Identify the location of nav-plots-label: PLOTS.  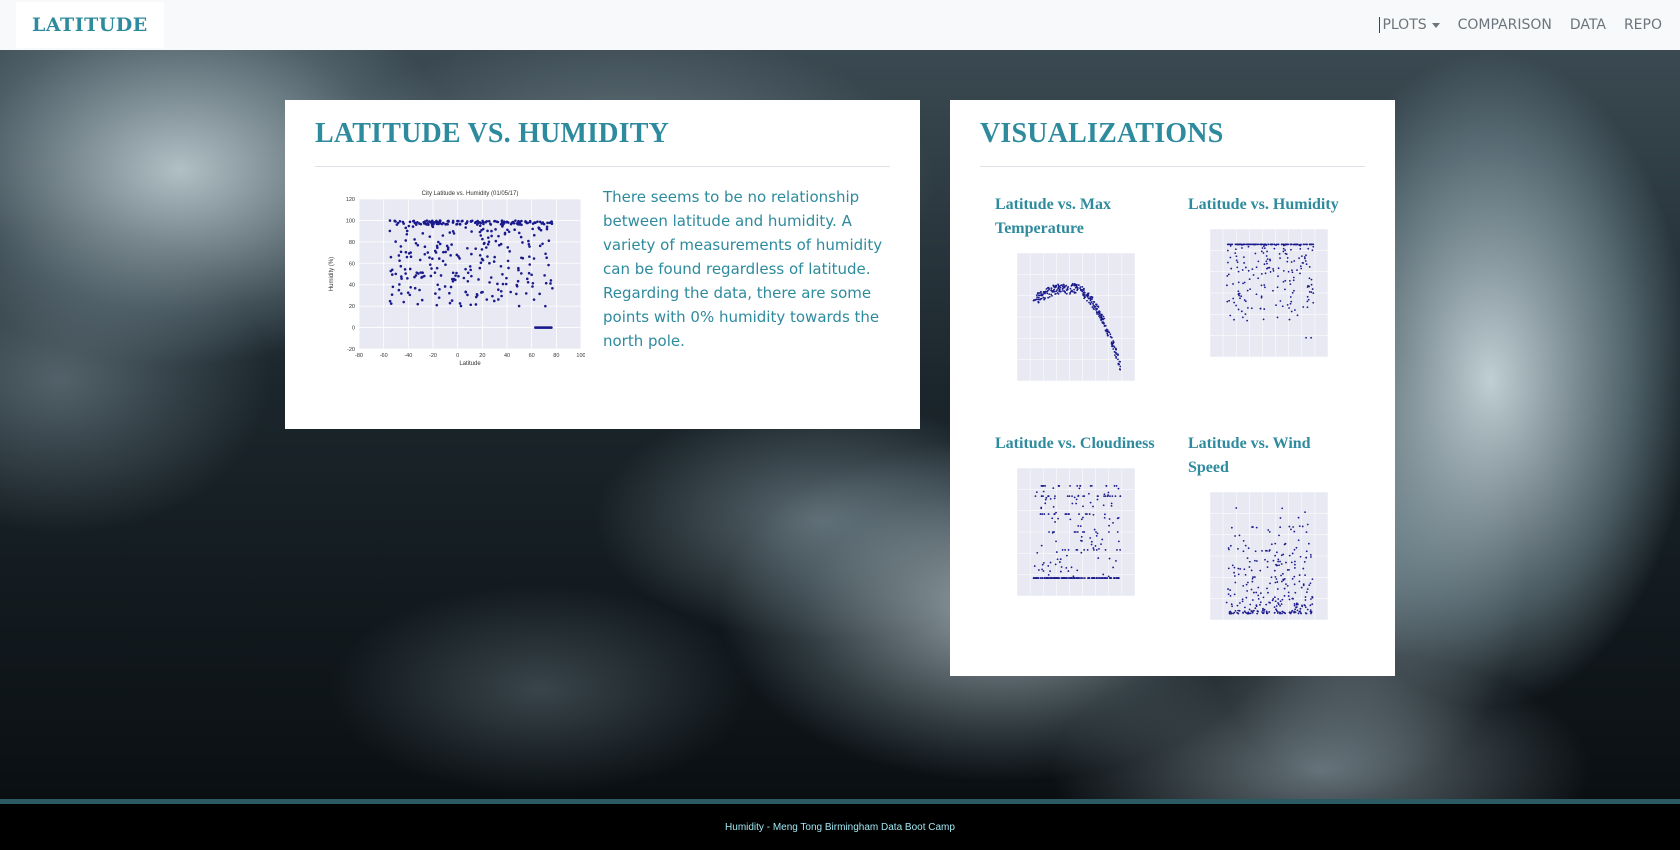
(1404, 25).